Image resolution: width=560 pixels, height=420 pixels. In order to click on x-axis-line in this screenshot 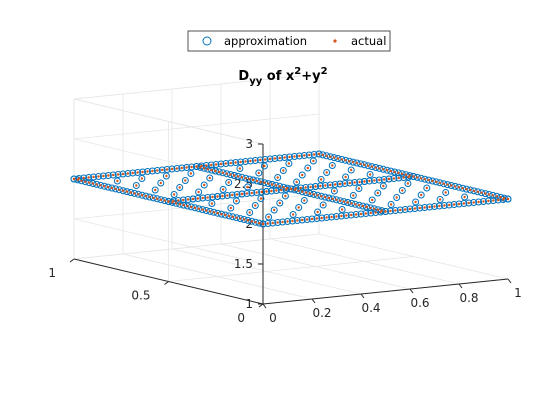, I will do `click(385, 291)`.